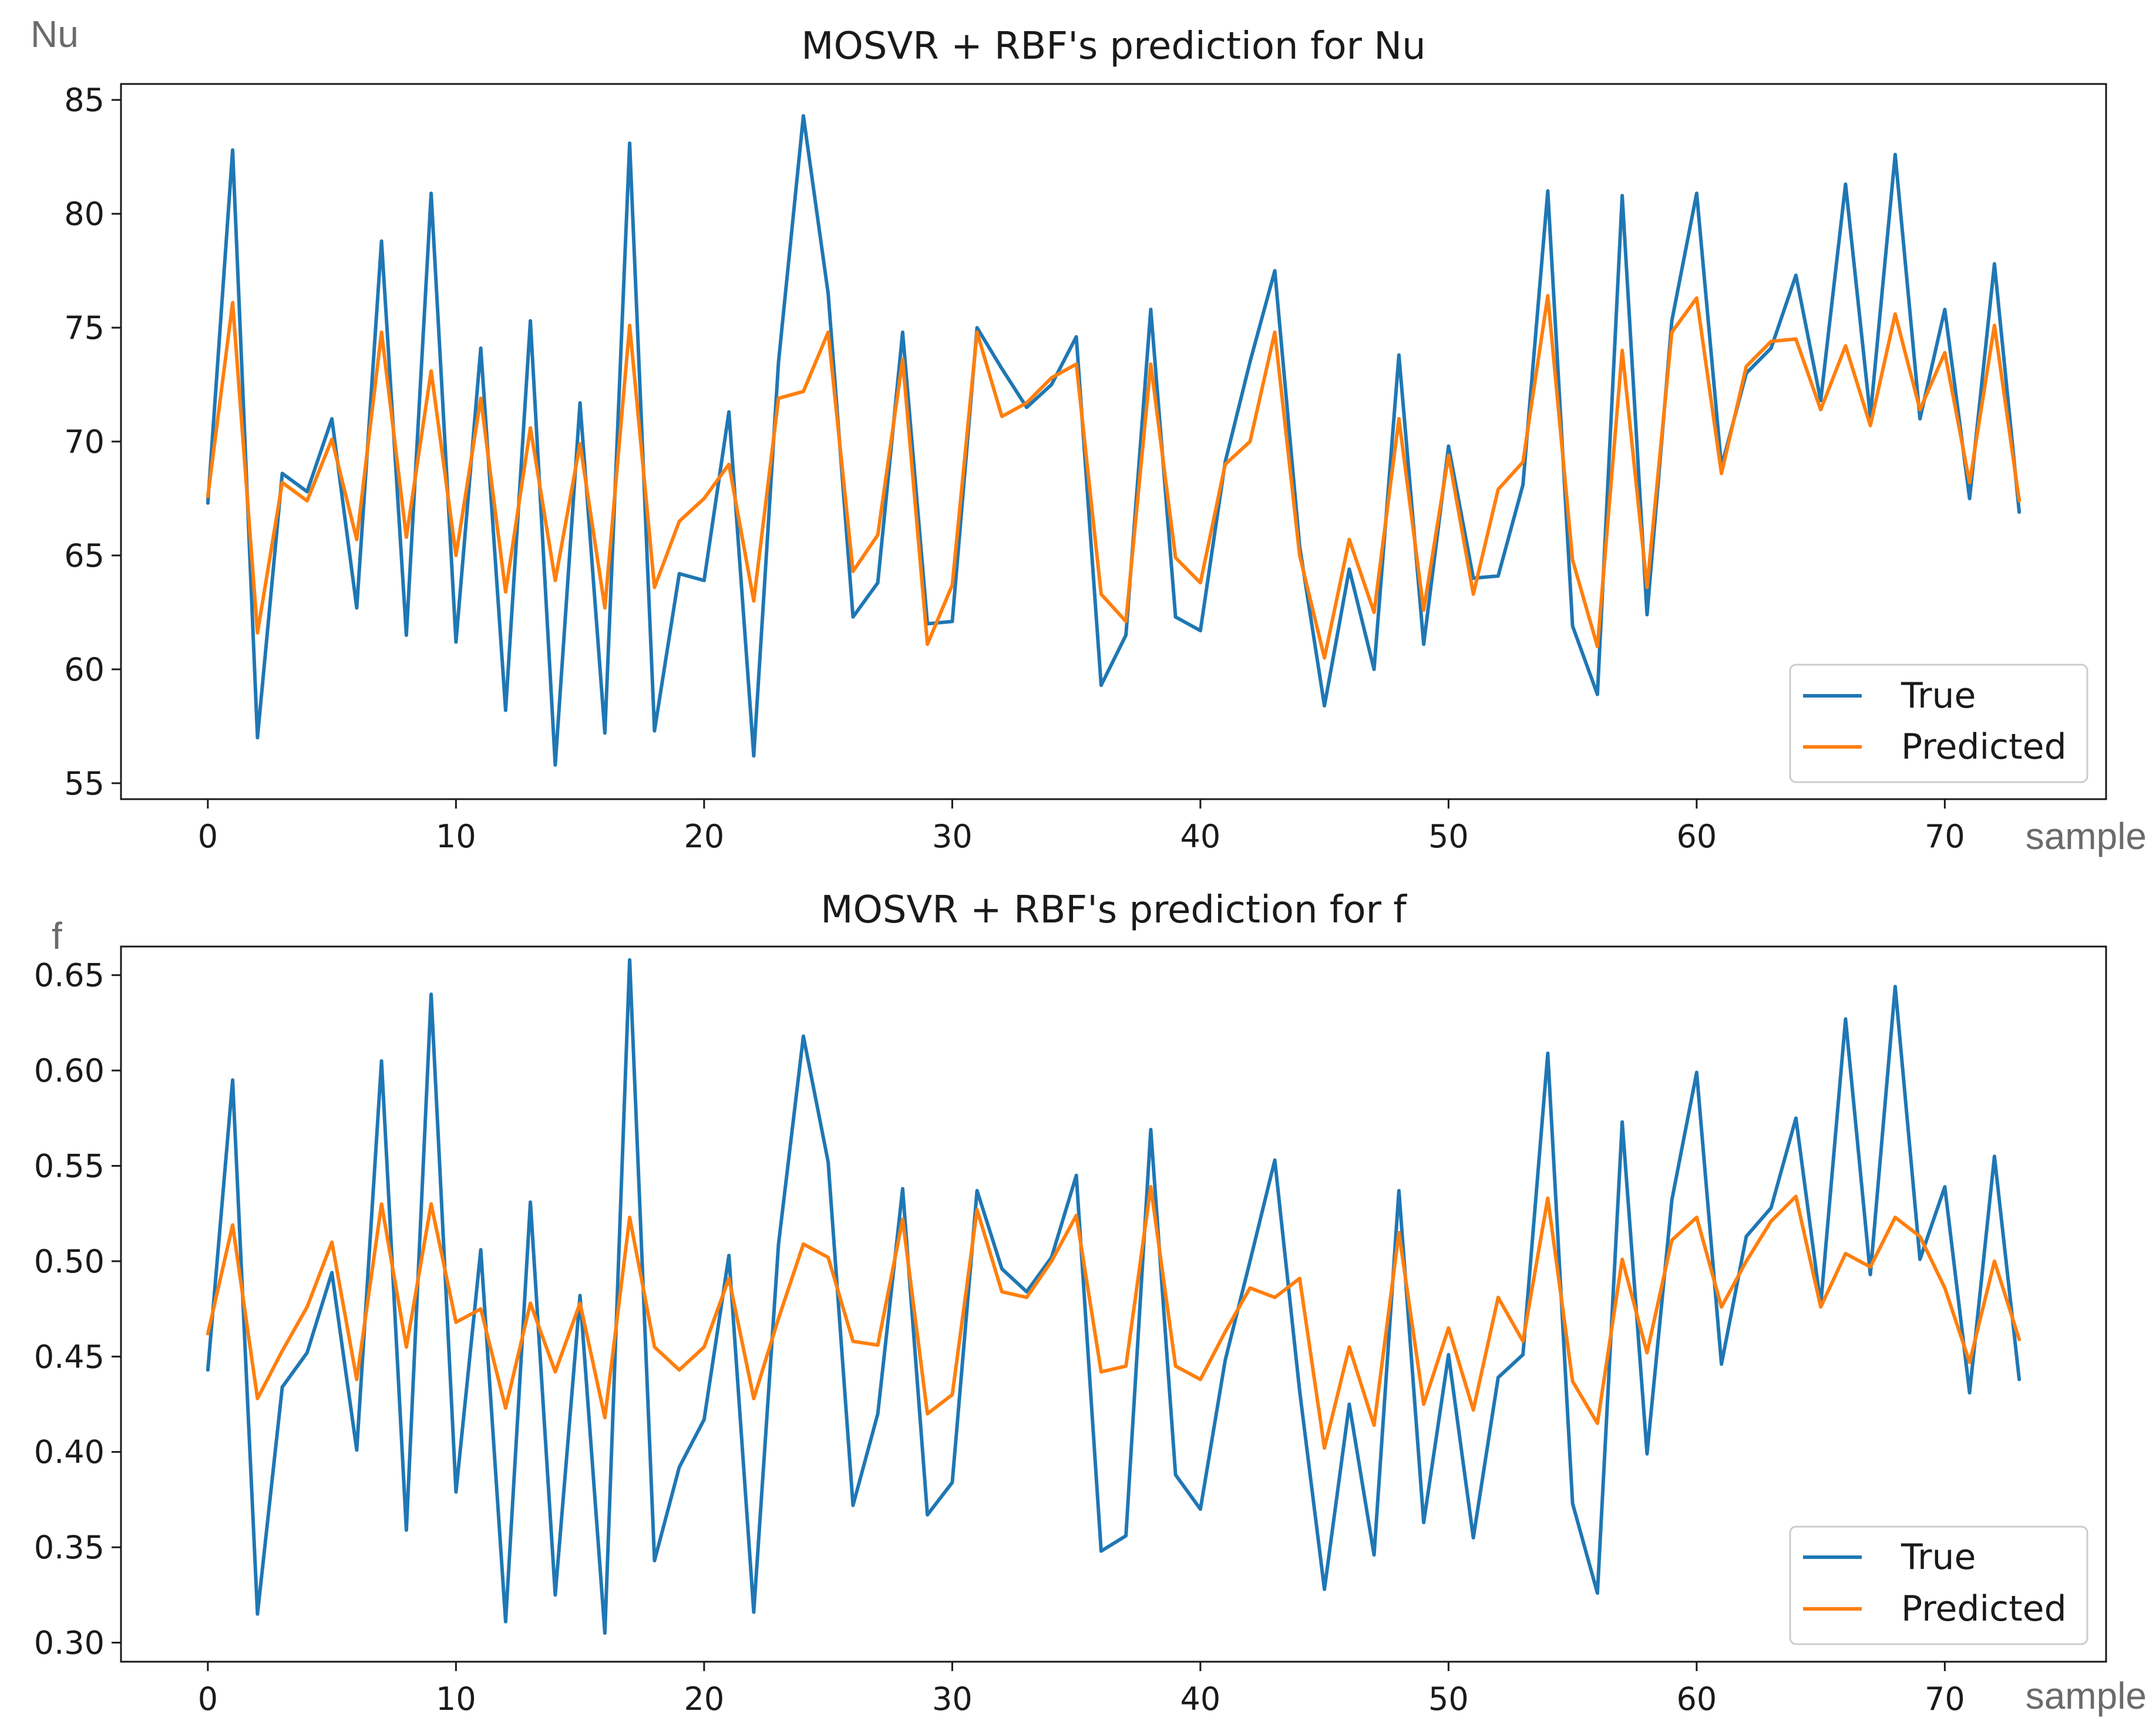 Image resolution: width=2156 pixels, height=1731 pixels. I want to click on nu-x-tick-label: 30, so click(952, 836).